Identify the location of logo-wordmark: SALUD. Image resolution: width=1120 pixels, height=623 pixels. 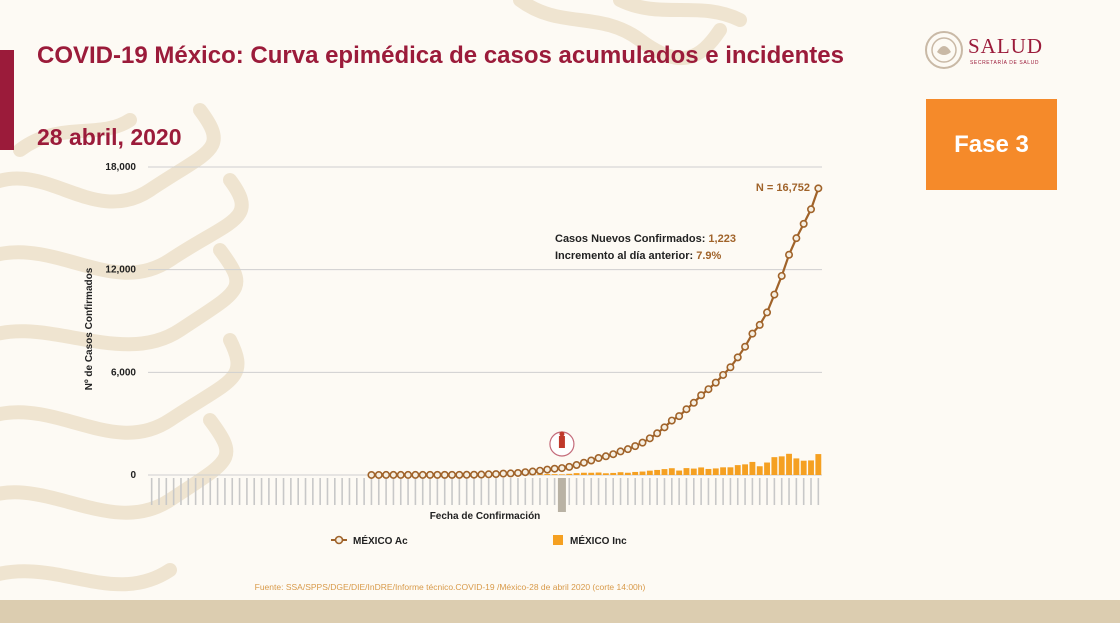
(1006, 46).